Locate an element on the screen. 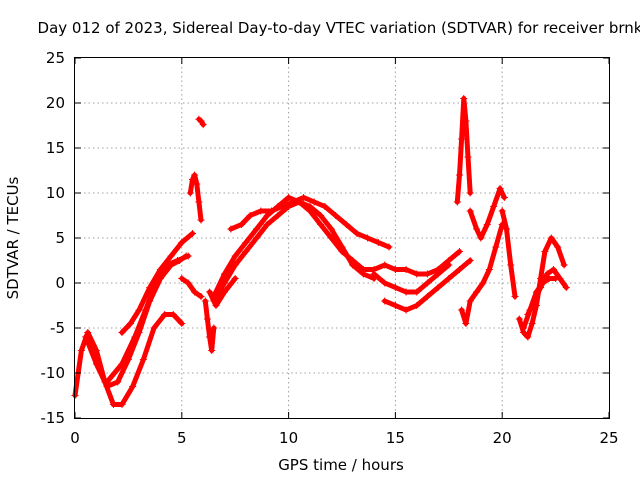  y-tick-label: 0 is located at coordinates (60, 283).